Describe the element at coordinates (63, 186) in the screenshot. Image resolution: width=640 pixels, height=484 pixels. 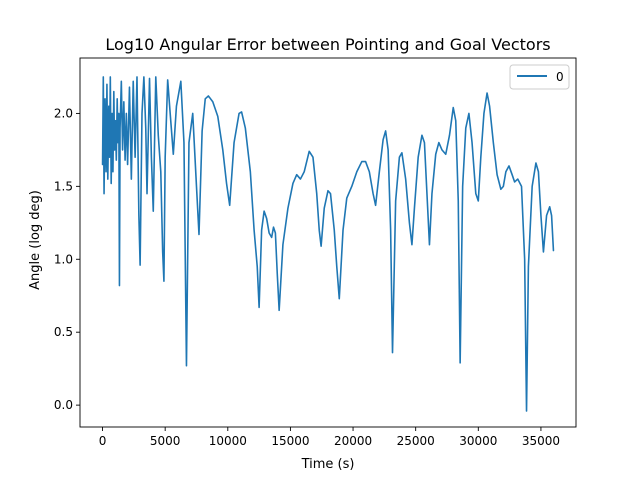
I see `y-tick-label: 1.5` at that location.